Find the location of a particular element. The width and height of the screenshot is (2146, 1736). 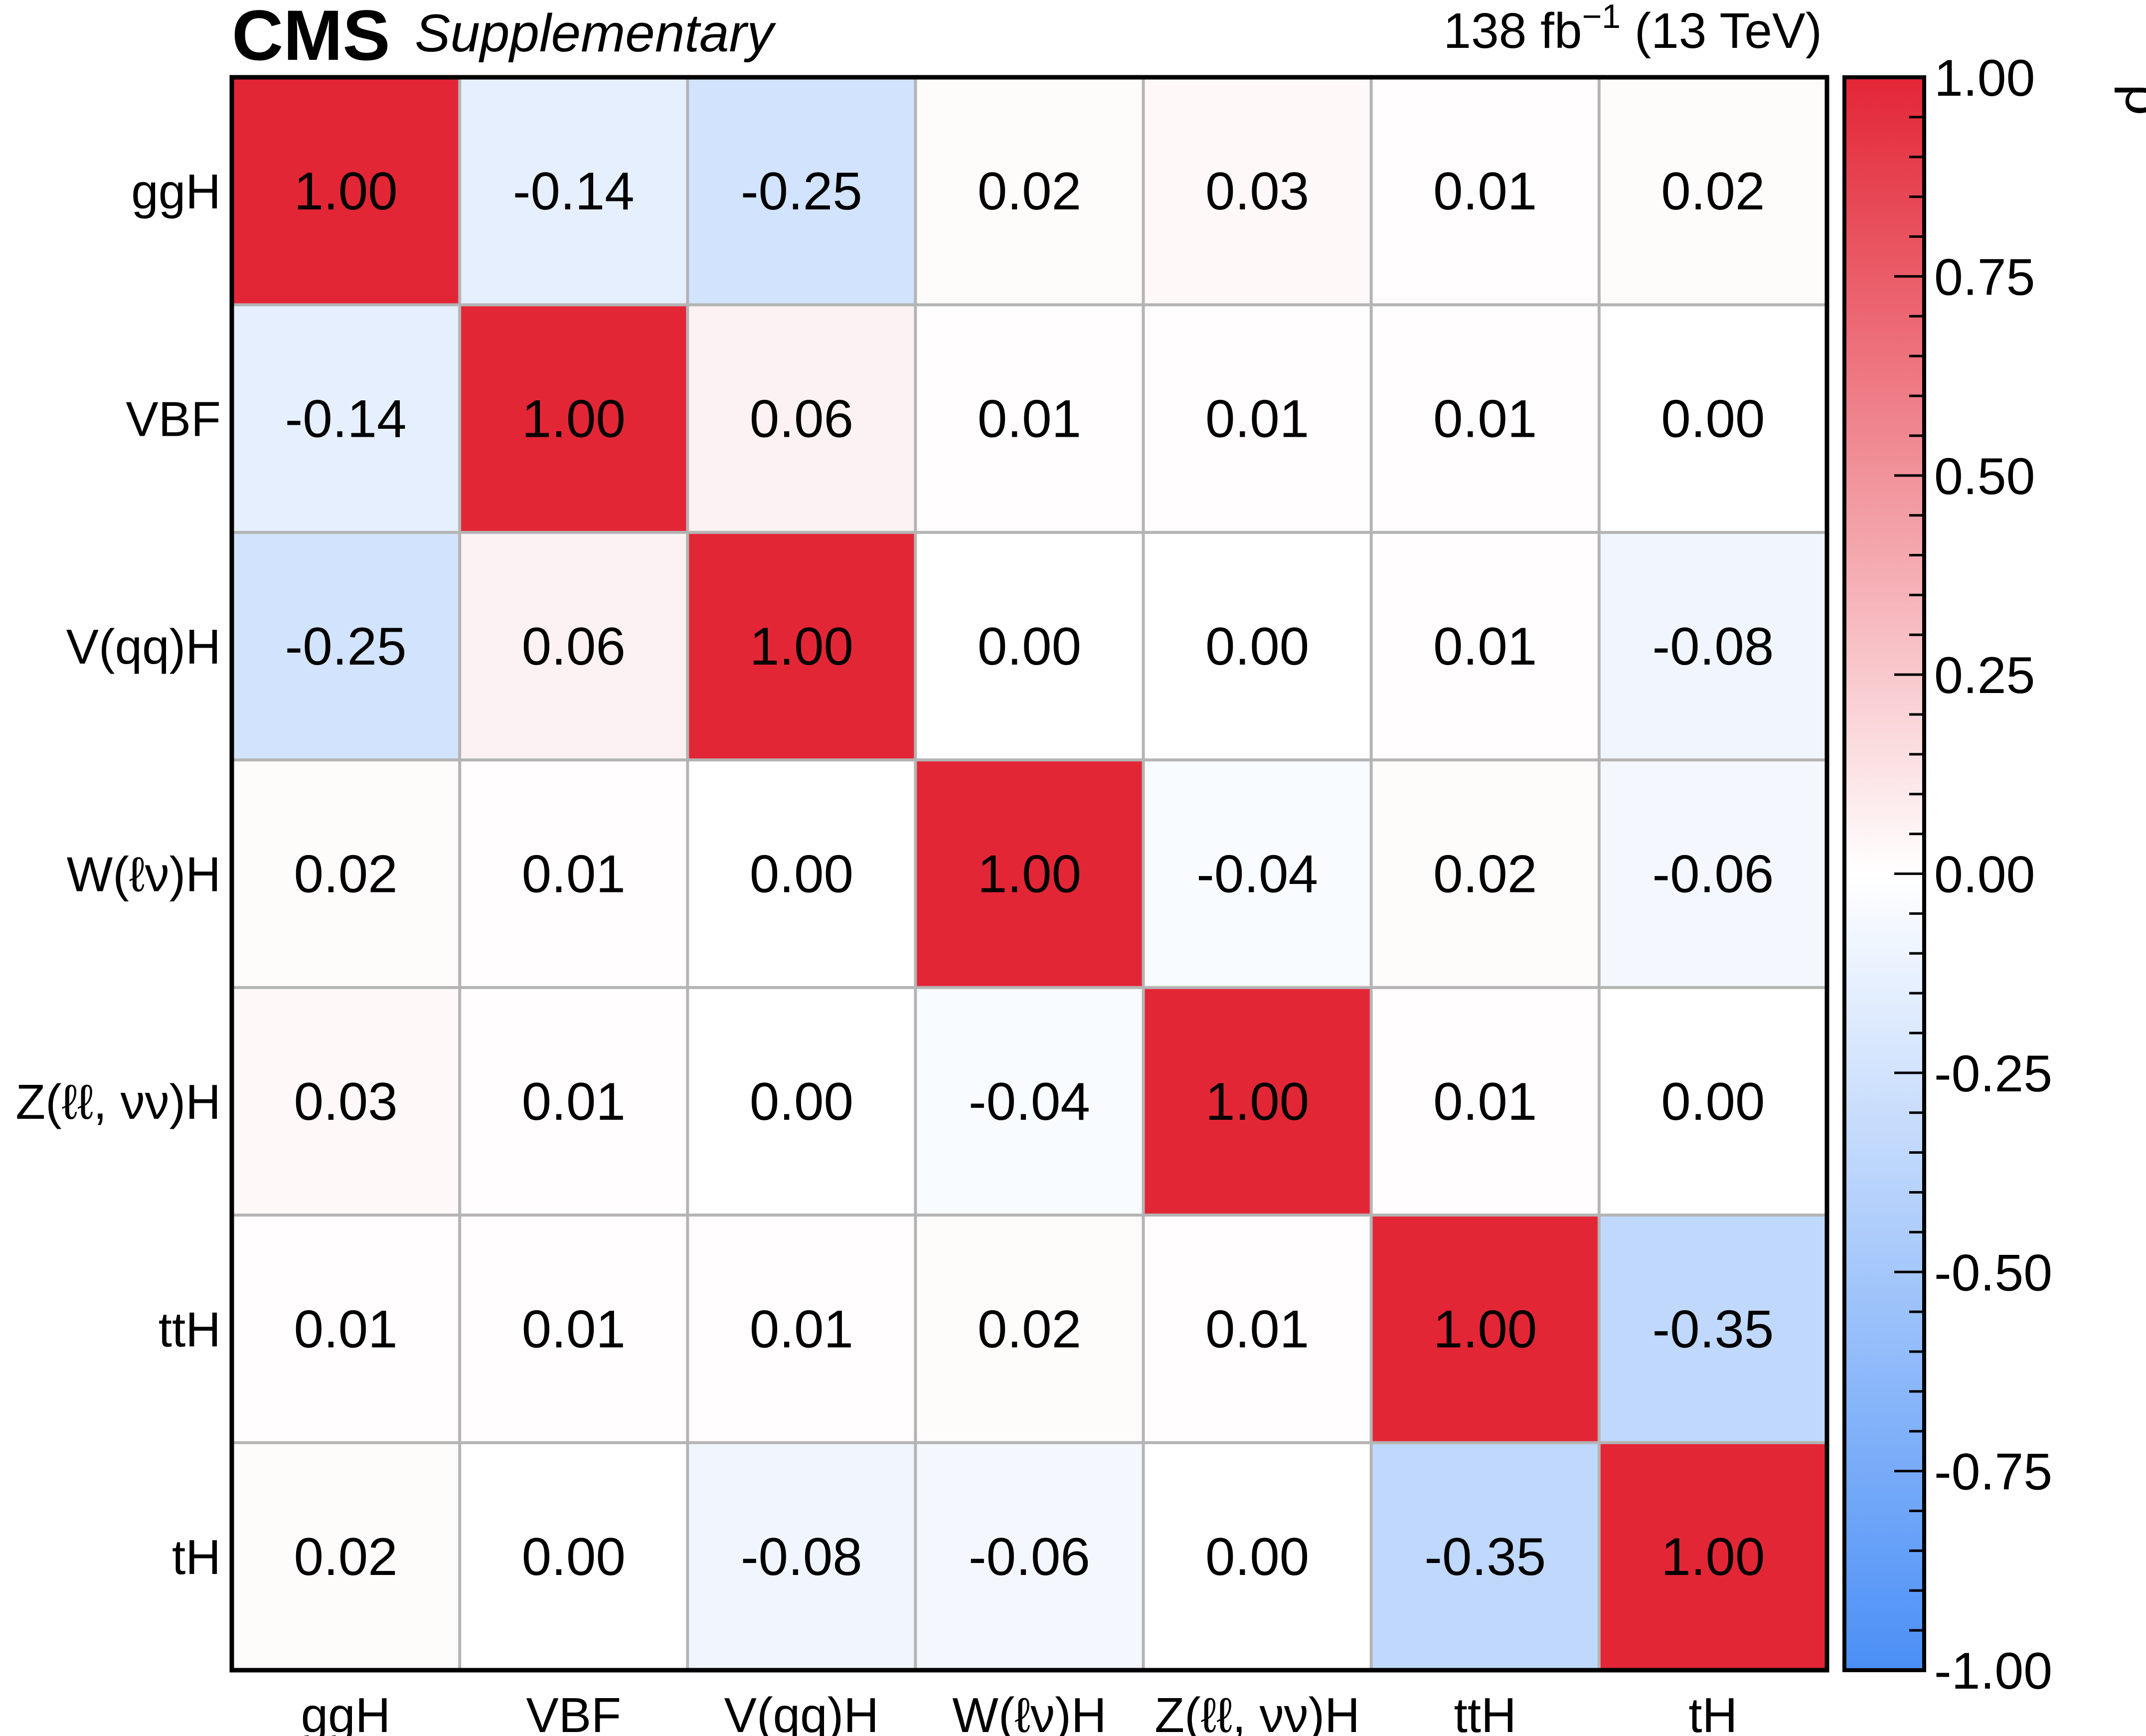

x-axis-tick-label: Z(ℓℓ, νν)H is located at coordinates (1257, 1712).